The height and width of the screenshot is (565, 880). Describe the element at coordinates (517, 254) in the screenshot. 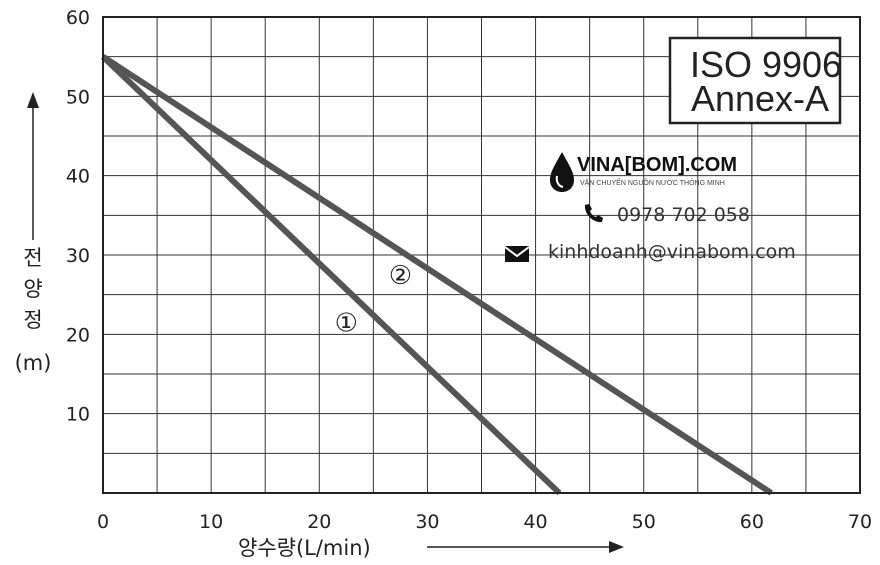

I see `envelope-icon` at that location.